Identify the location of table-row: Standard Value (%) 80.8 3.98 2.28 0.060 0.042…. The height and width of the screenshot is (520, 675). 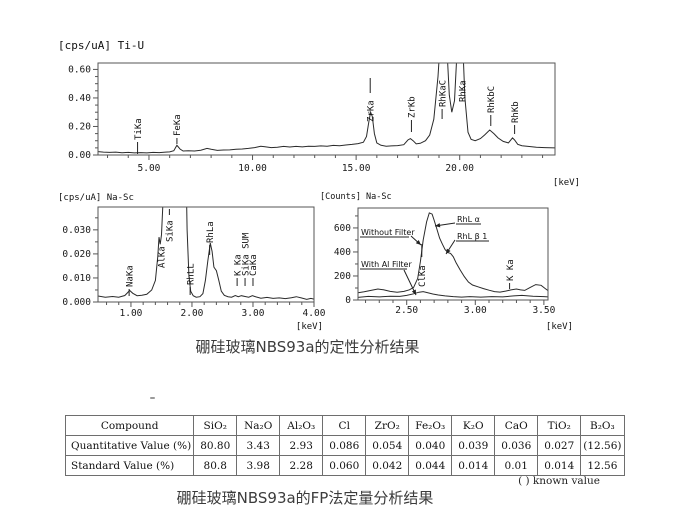
(344, 465).